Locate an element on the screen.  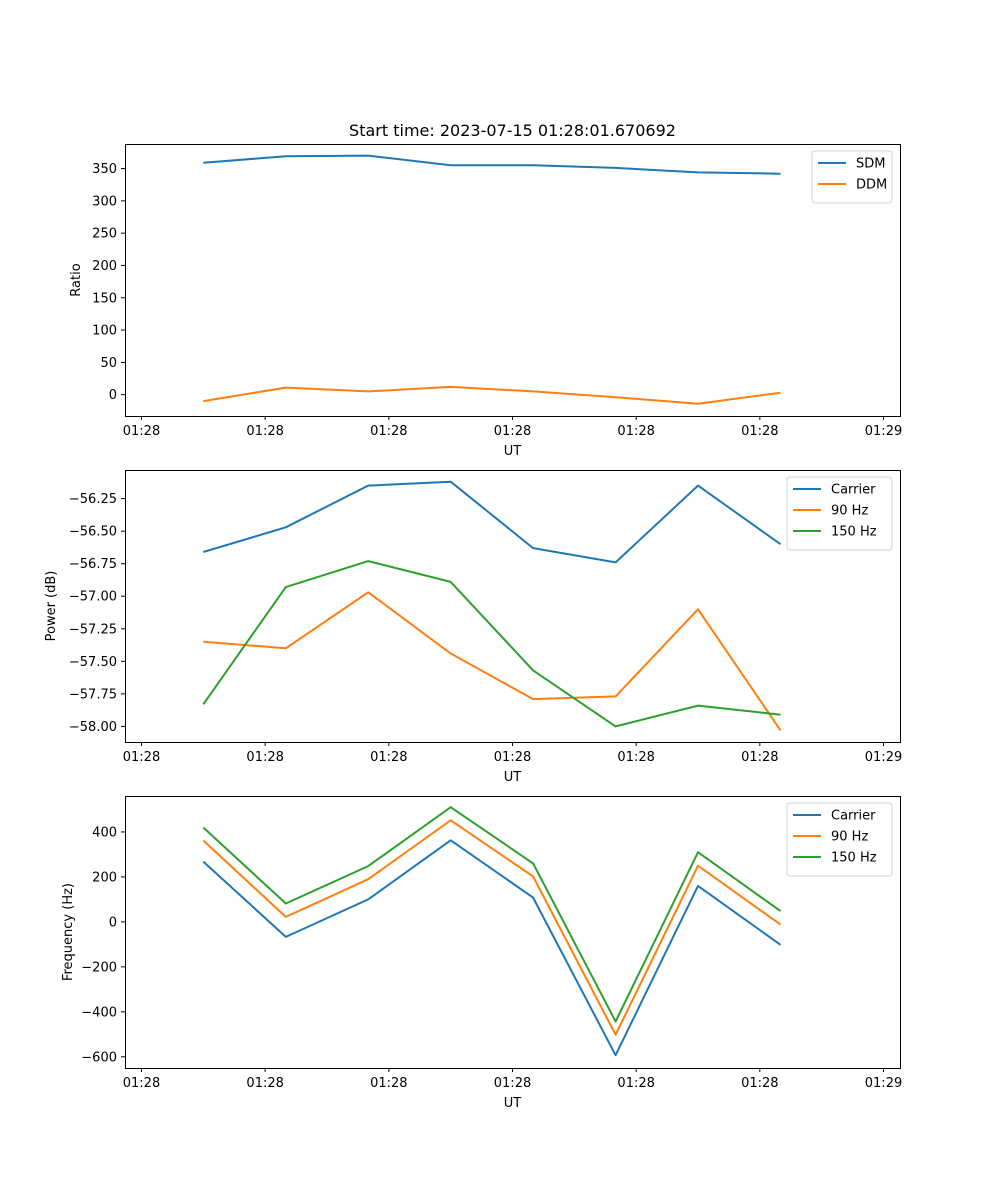
power-series-90-hz is located at coordinates (492, 661).